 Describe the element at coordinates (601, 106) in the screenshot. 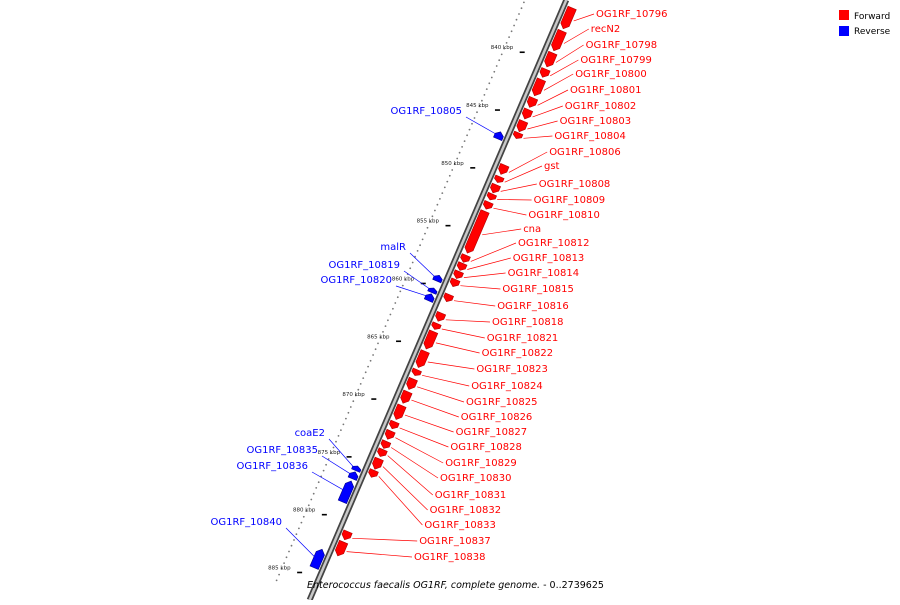

I see `forward-gene-label: OG1RF_10802` at that location.